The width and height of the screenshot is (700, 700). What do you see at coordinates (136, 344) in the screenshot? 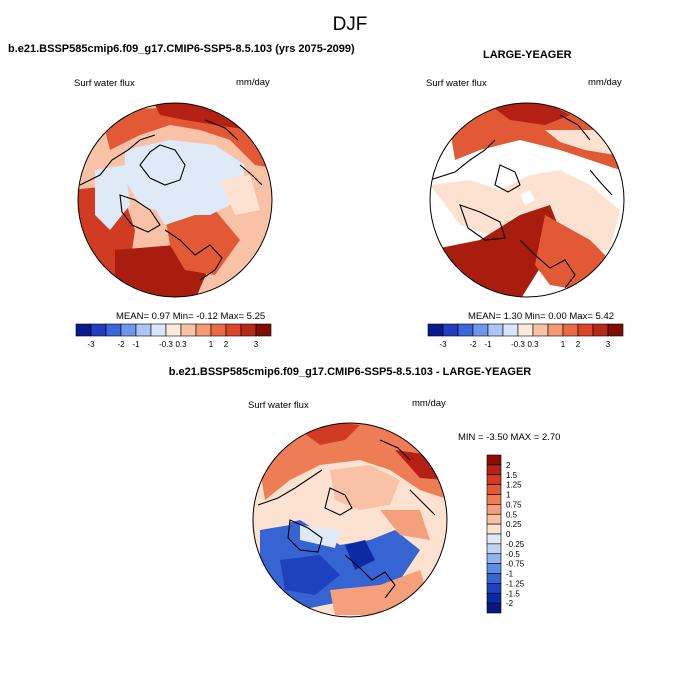
I see `panel1-colorbar-tick-label: -1` at bounding box center [136, 344].